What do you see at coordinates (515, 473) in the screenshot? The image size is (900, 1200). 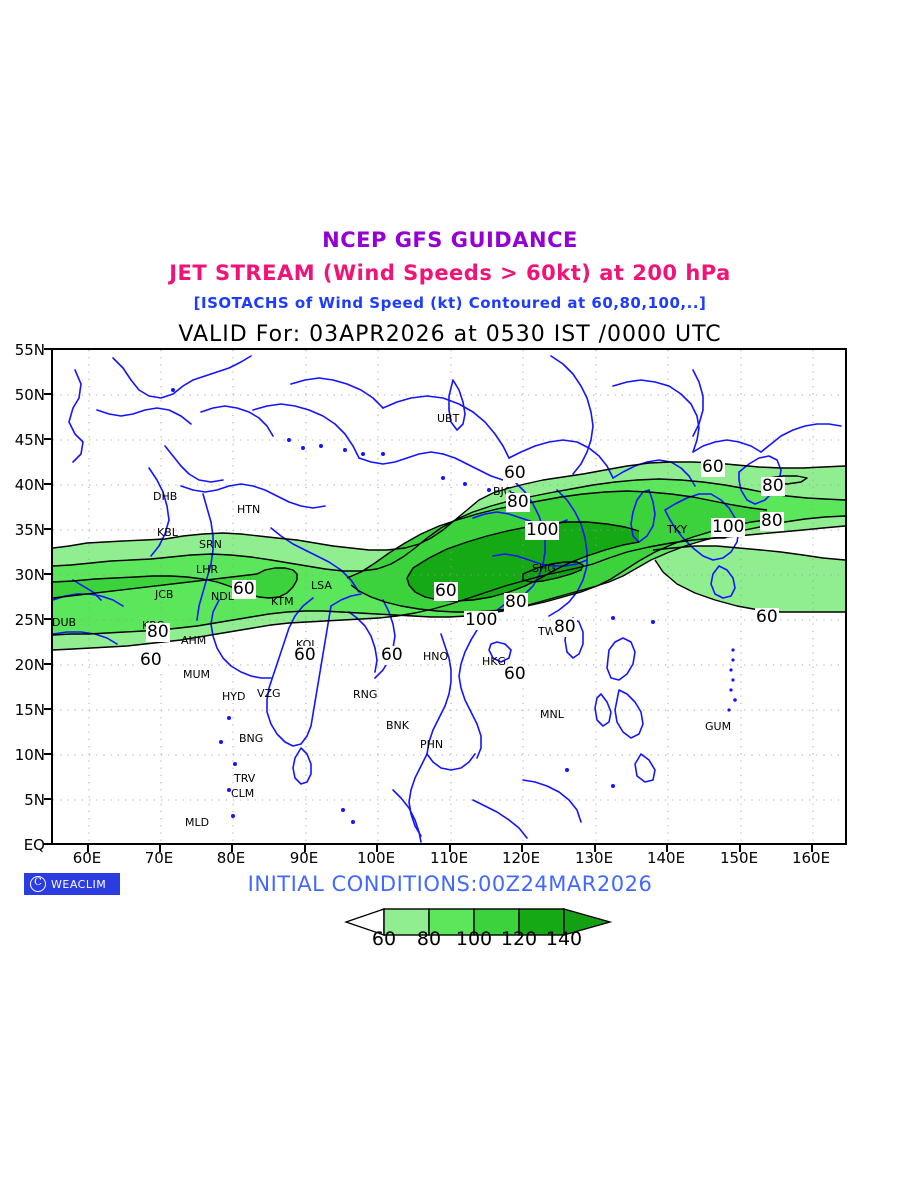 I see `contour-label-60-bjg: 60` at bounding box center [515, 473].